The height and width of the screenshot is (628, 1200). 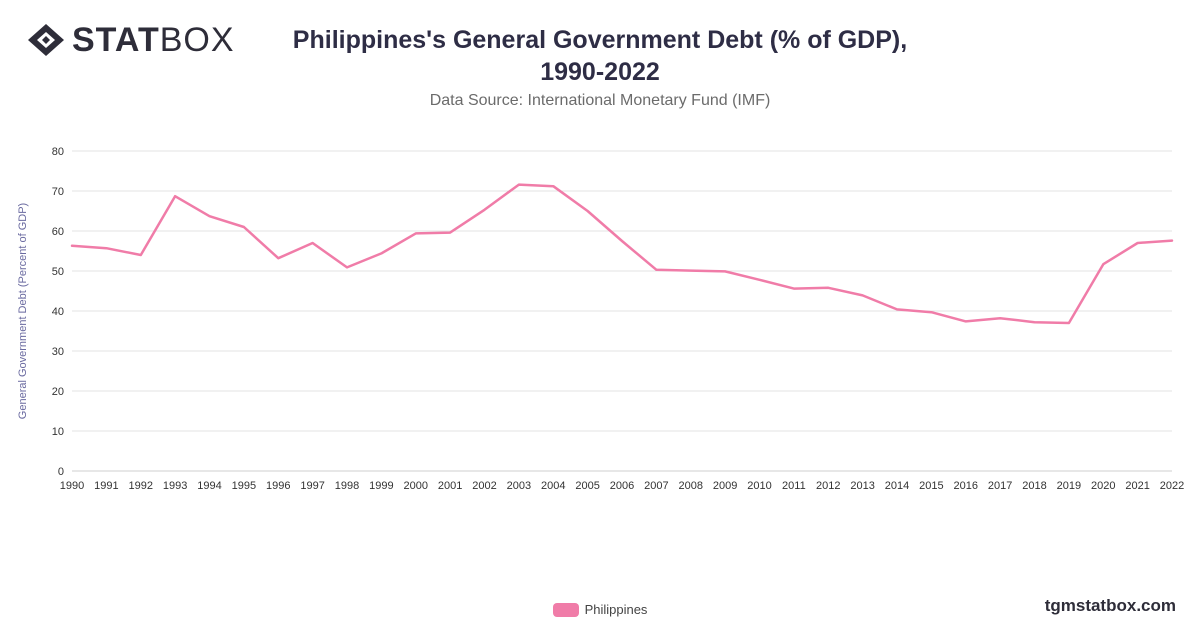 I want to click on x-tick-label: 2003, so click(x=519, y=486).